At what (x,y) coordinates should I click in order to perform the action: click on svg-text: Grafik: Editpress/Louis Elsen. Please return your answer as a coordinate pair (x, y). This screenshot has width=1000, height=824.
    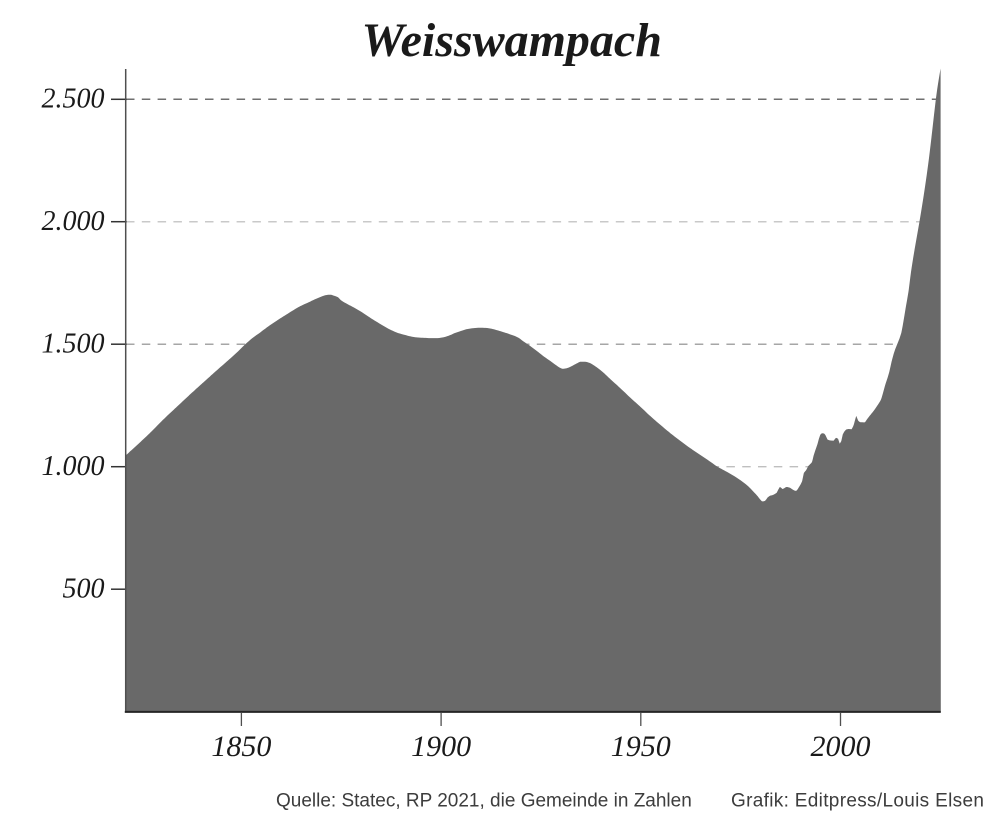
    Looking at the image, I should click on (857, 801).